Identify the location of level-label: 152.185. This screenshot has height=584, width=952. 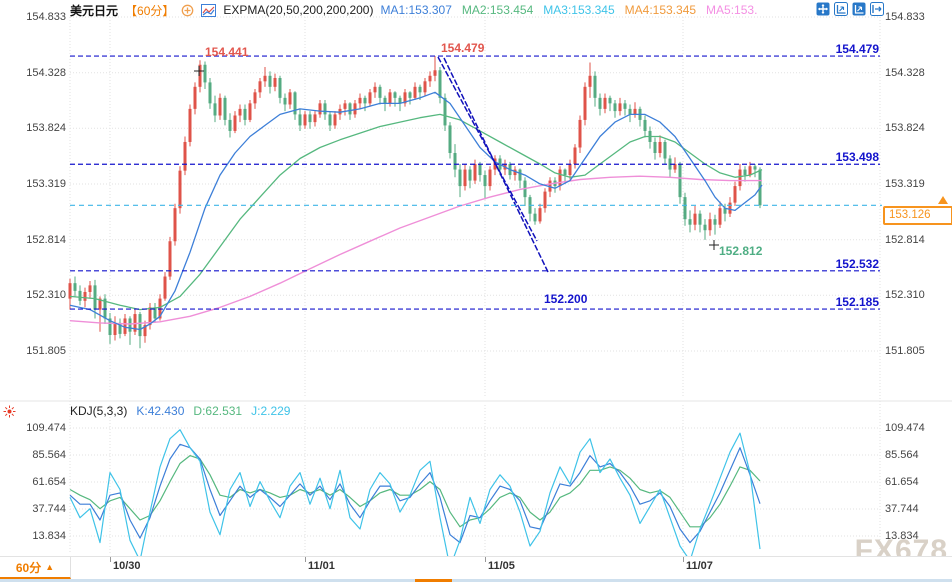
(857, 302).